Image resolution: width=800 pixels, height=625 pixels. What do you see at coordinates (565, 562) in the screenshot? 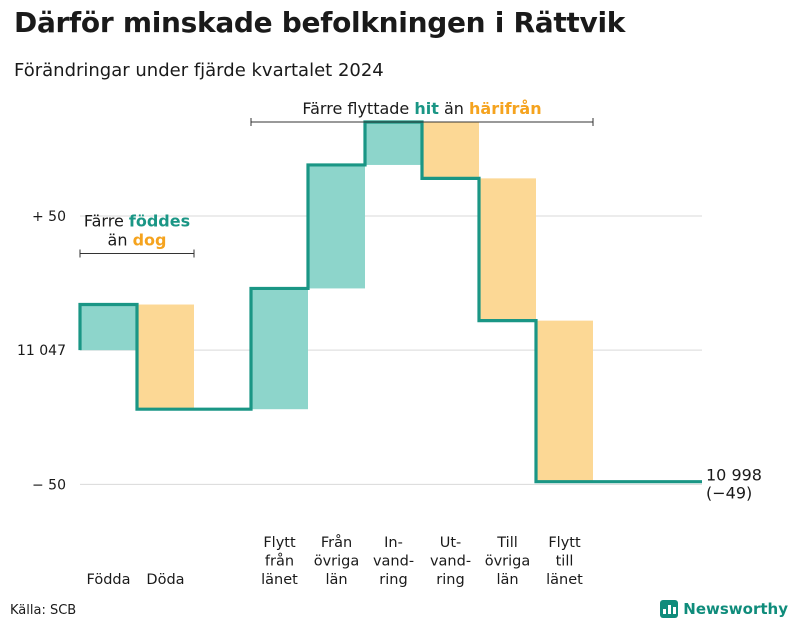
I see `category-label: till` at bounding box center [565, 562].